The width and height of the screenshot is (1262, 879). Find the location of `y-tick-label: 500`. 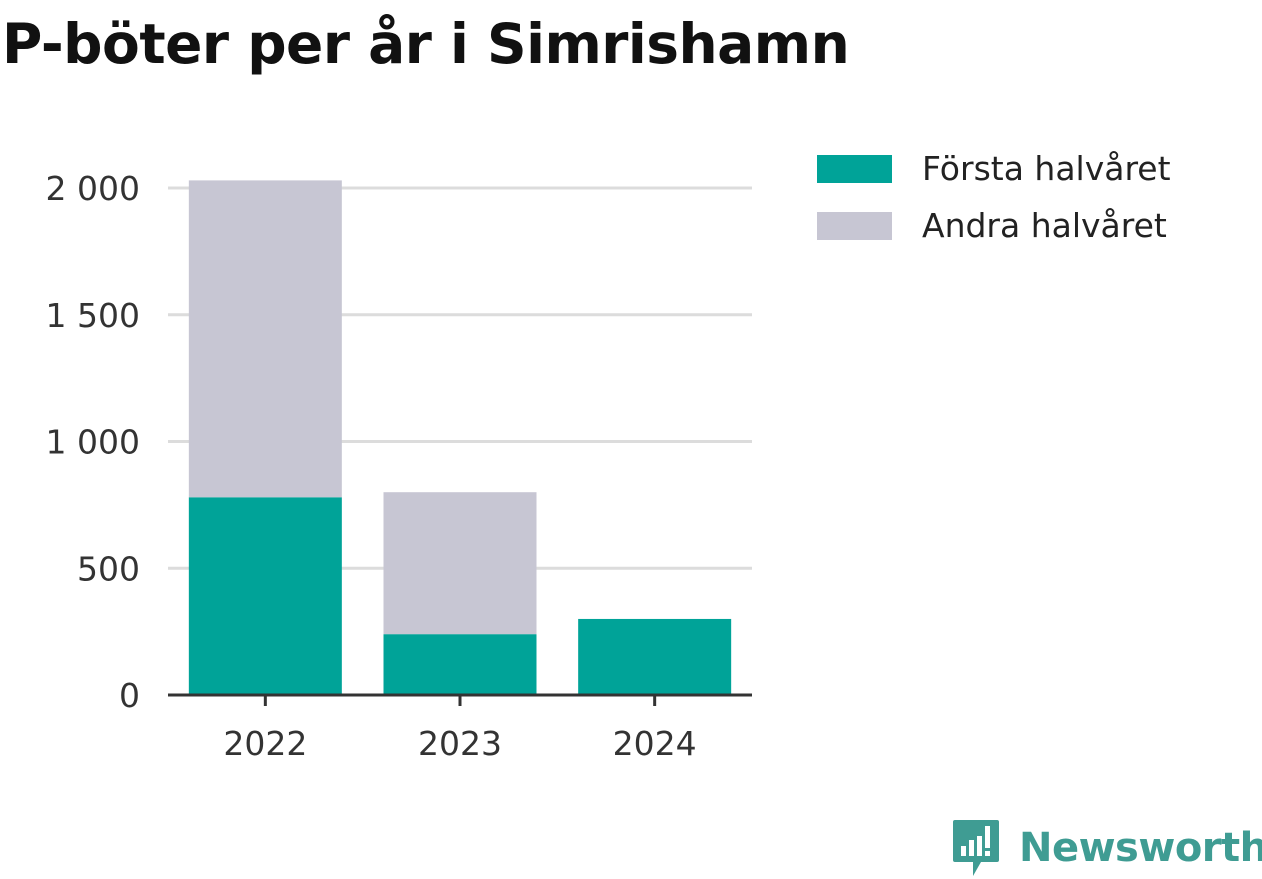

y-tick-label: 500 is located at coordinates (108, 568).